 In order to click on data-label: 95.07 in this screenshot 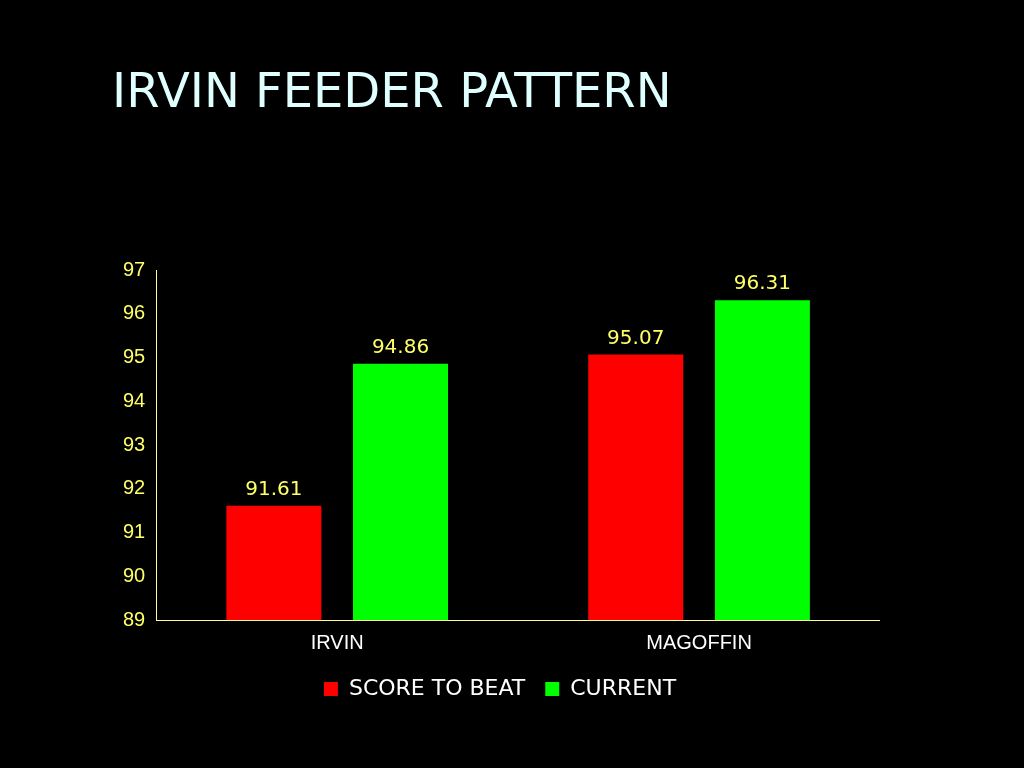, I will do `click(636, 336)`.